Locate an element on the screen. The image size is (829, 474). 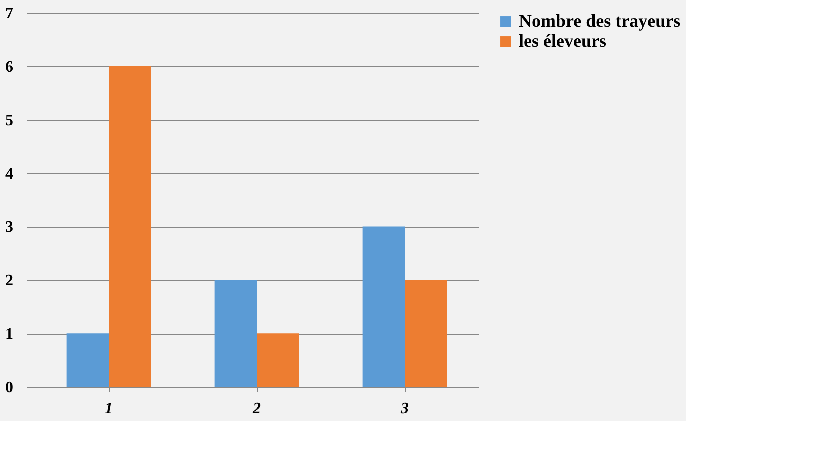
x-tick-label: 2 is located at coordinates (256, 409).